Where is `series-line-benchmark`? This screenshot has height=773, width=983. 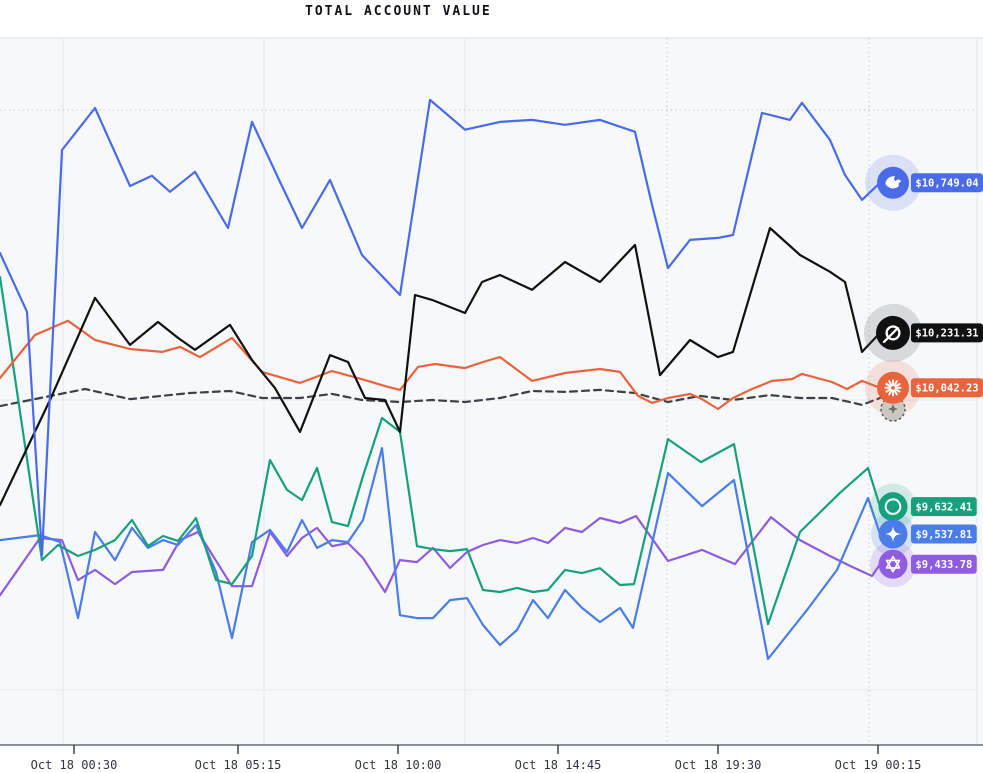
series-line-benchmark is located at coordinates (441, 397).